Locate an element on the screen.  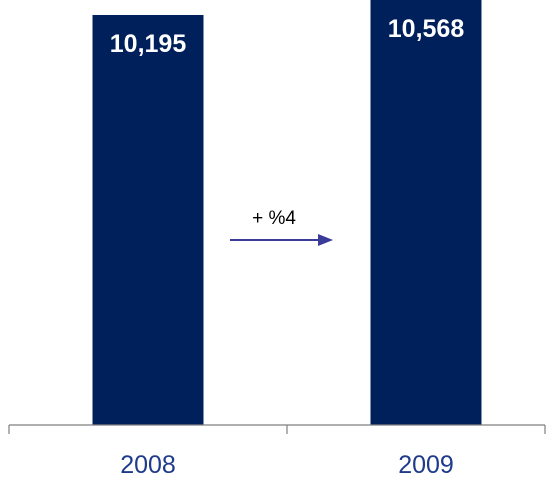
value-labels-group: 10,195 10,568 is located at coordinates (287, 36).